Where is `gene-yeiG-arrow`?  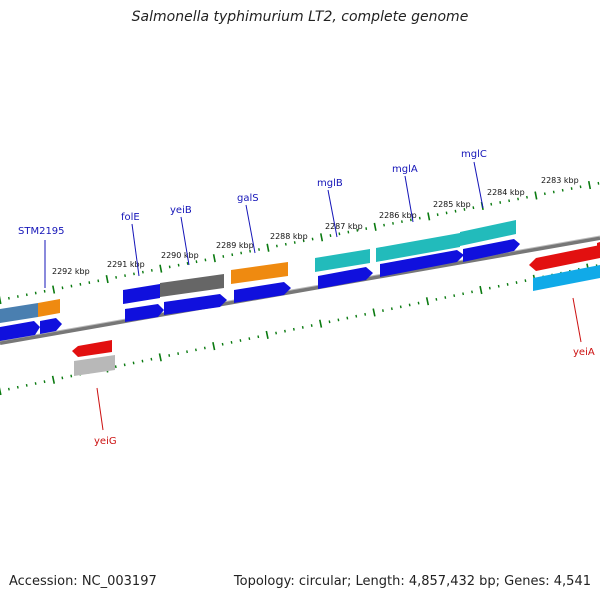 gene-yeiG-arrow is located at coordinates (92, 348).